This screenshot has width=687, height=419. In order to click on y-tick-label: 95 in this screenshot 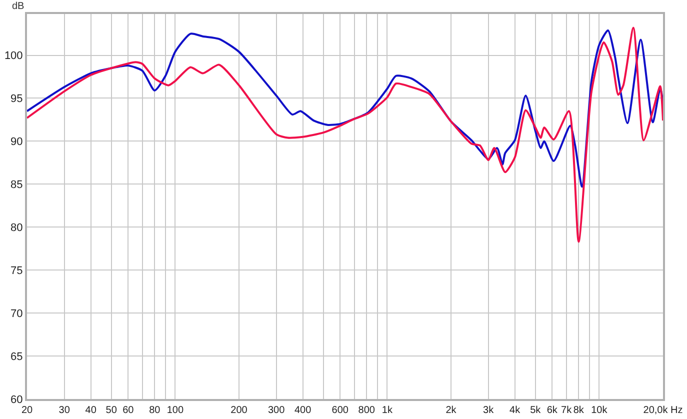, I will do `click(16, 99)`.